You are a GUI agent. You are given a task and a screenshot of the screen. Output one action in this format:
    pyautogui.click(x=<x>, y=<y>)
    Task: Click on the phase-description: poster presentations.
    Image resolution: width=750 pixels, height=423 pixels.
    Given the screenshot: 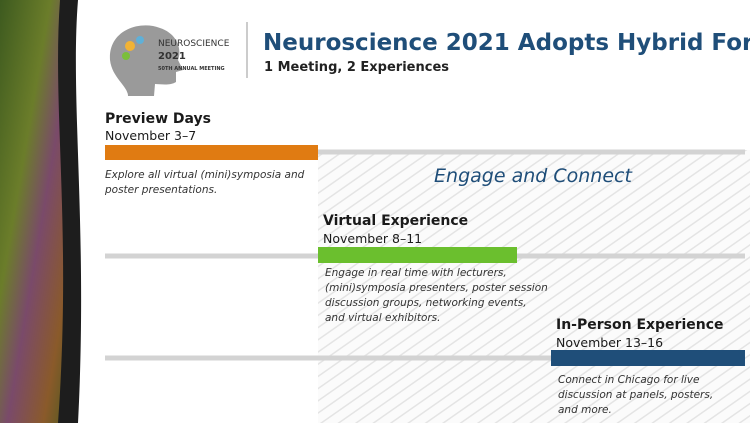 What is the action you would take?
    pyautogui.click(x=160, y=190)
    